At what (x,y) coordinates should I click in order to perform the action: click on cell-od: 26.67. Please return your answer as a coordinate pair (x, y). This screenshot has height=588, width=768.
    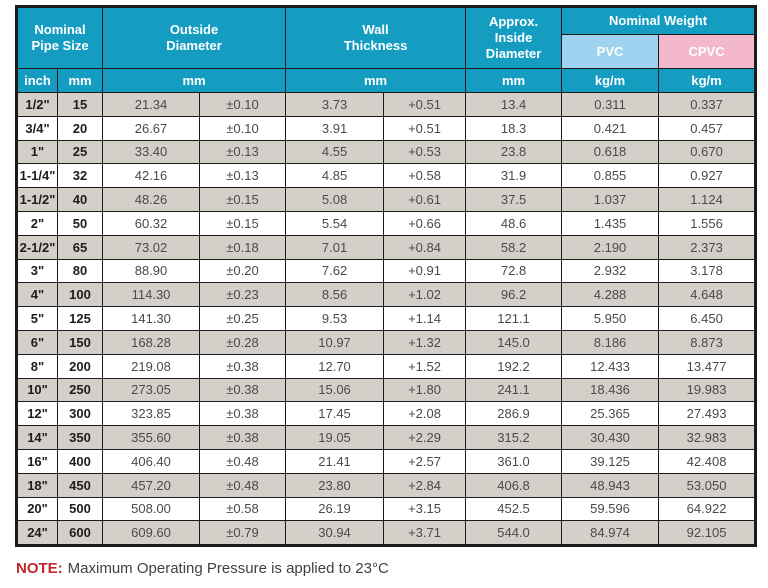
    Looking at the image, I should click on (151, 128).